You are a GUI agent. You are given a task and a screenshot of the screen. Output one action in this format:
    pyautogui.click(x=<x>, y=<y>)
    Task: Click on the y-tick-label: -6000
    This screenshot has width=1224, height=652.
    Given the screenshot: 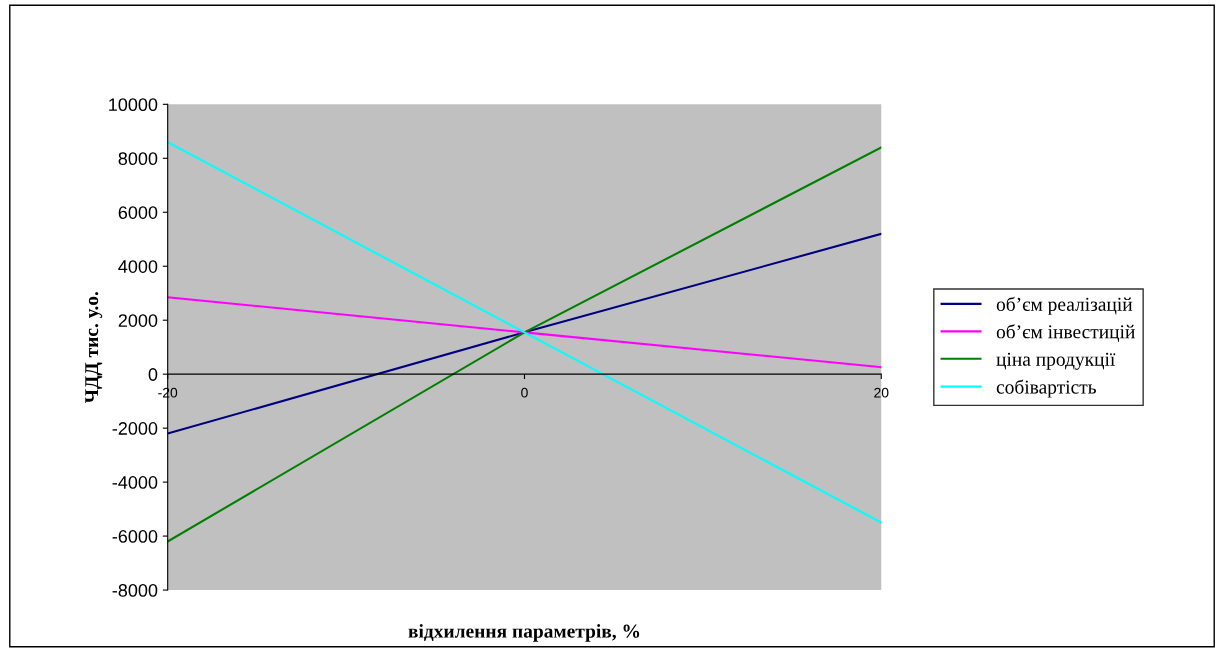 What is the action you would take?
    pyautogui.click(x=135, y=536)
    